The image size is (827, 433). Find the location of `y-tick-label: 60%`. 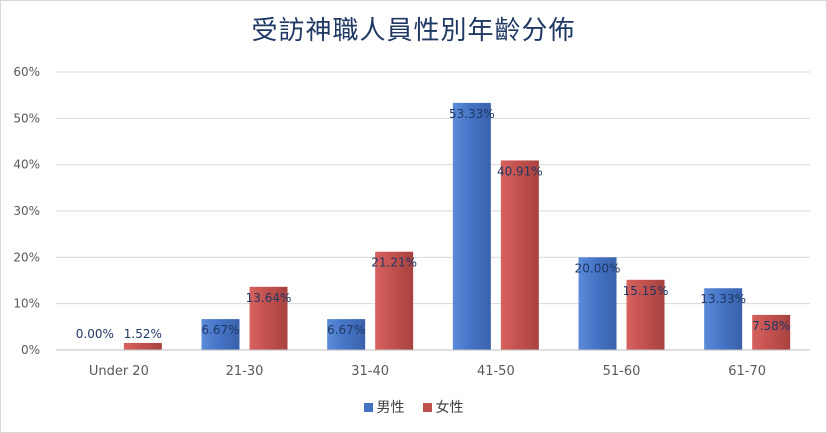

y-tick-label: 60% is located at coordinates (26, 72).